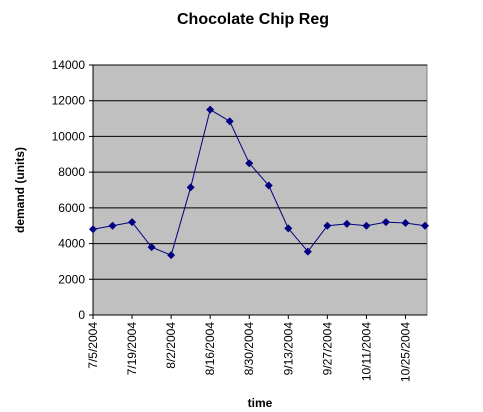 The width and height of the screenshot is (483, 412). Describe the element at coordinates (71, 172) in the screenshot. I see `y-tick-label: 8000` at that location.